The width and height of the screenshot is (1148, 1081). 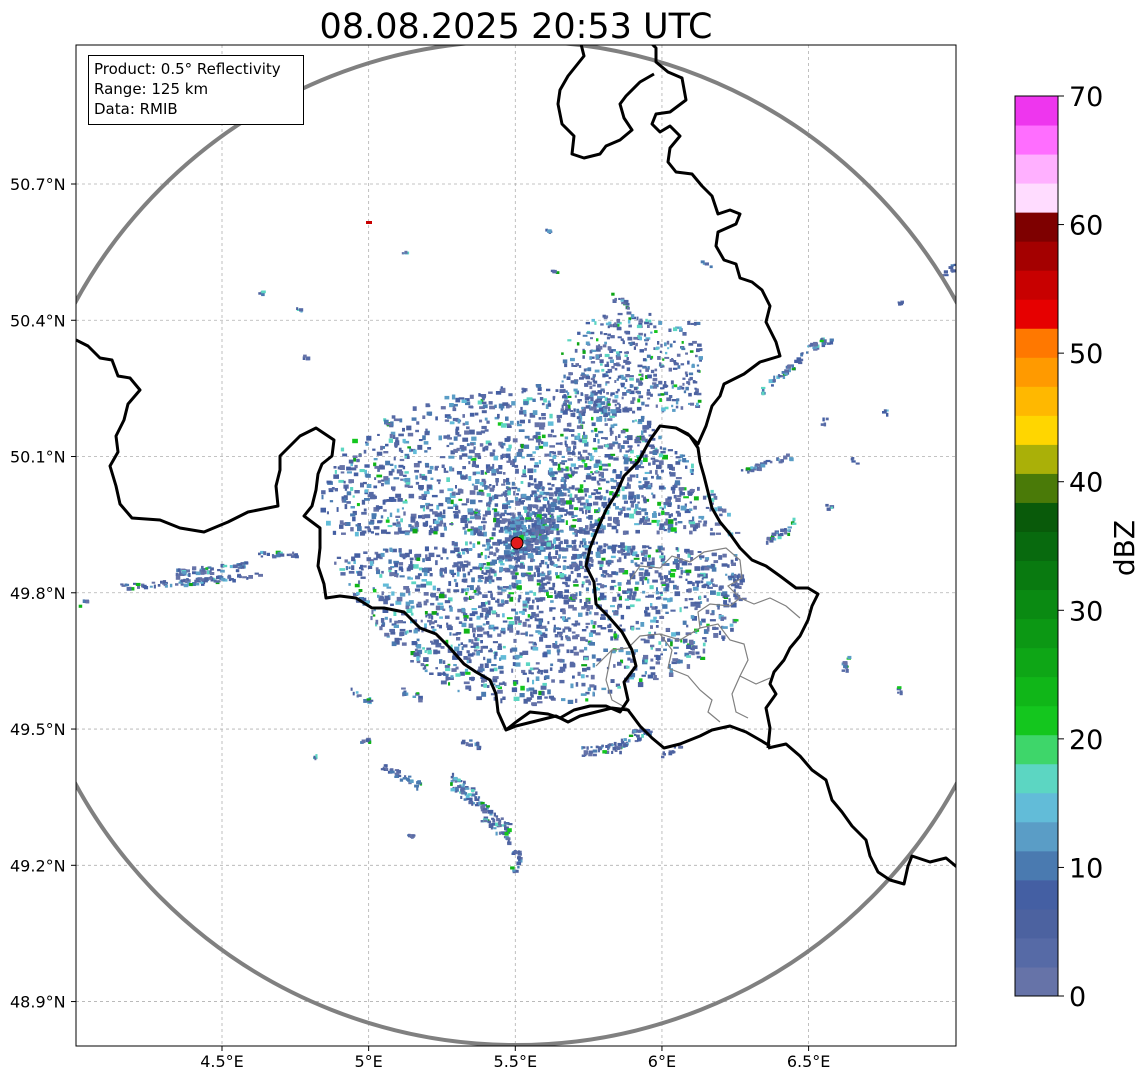 What do you see at coordinates (735, 654) in the screenshot?
I see `district-border` at bounding box center [735, 654].